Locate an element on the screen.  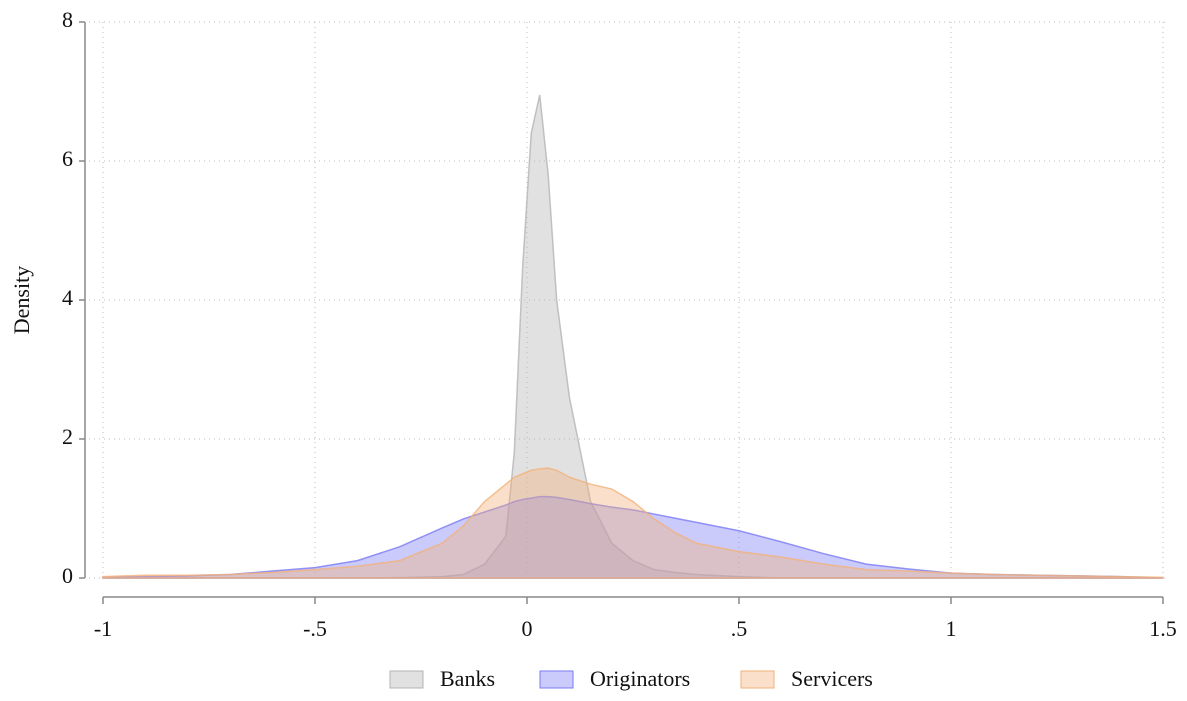
x-tick-label: 1 is located at coordinates (951, 628).